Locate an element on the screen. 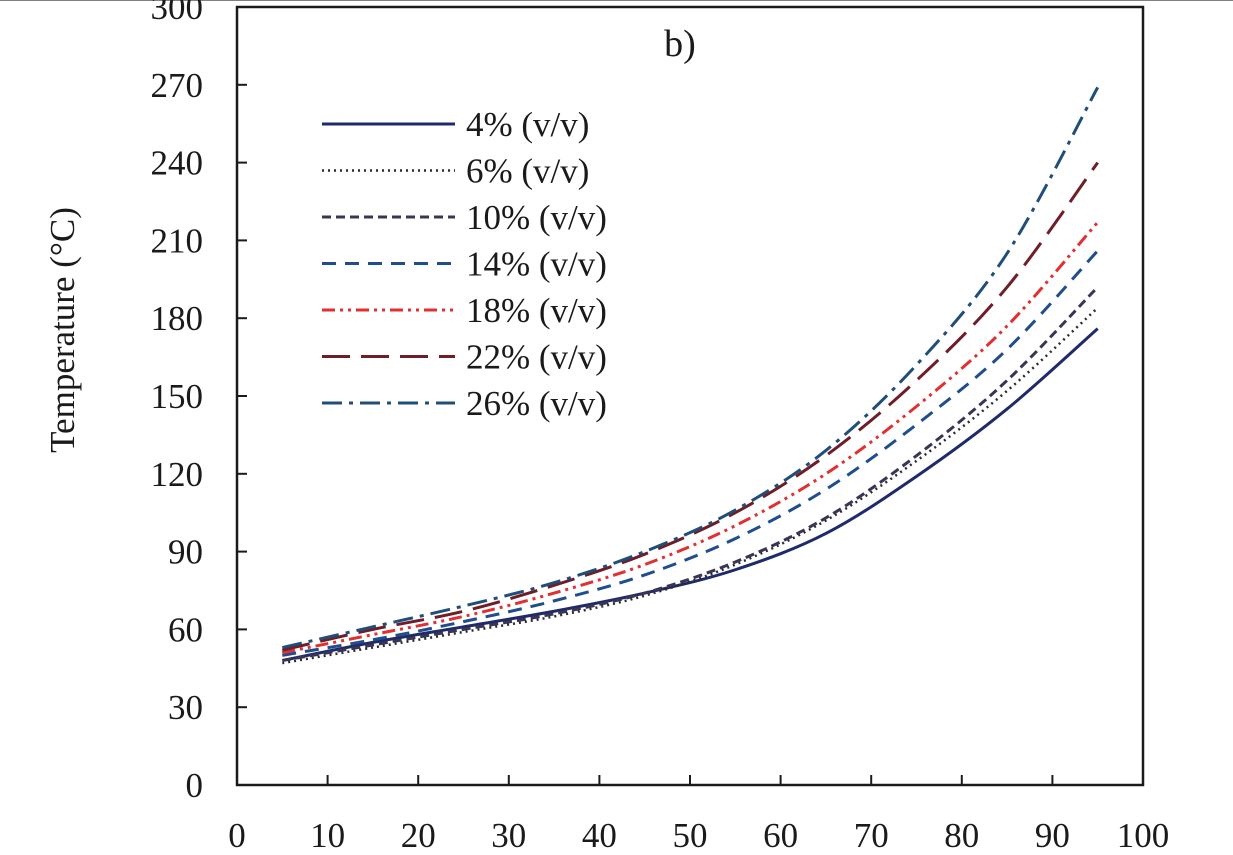 The image size is (1233, 855). y-tick-label: 120 is located at coordinates (177, 474).